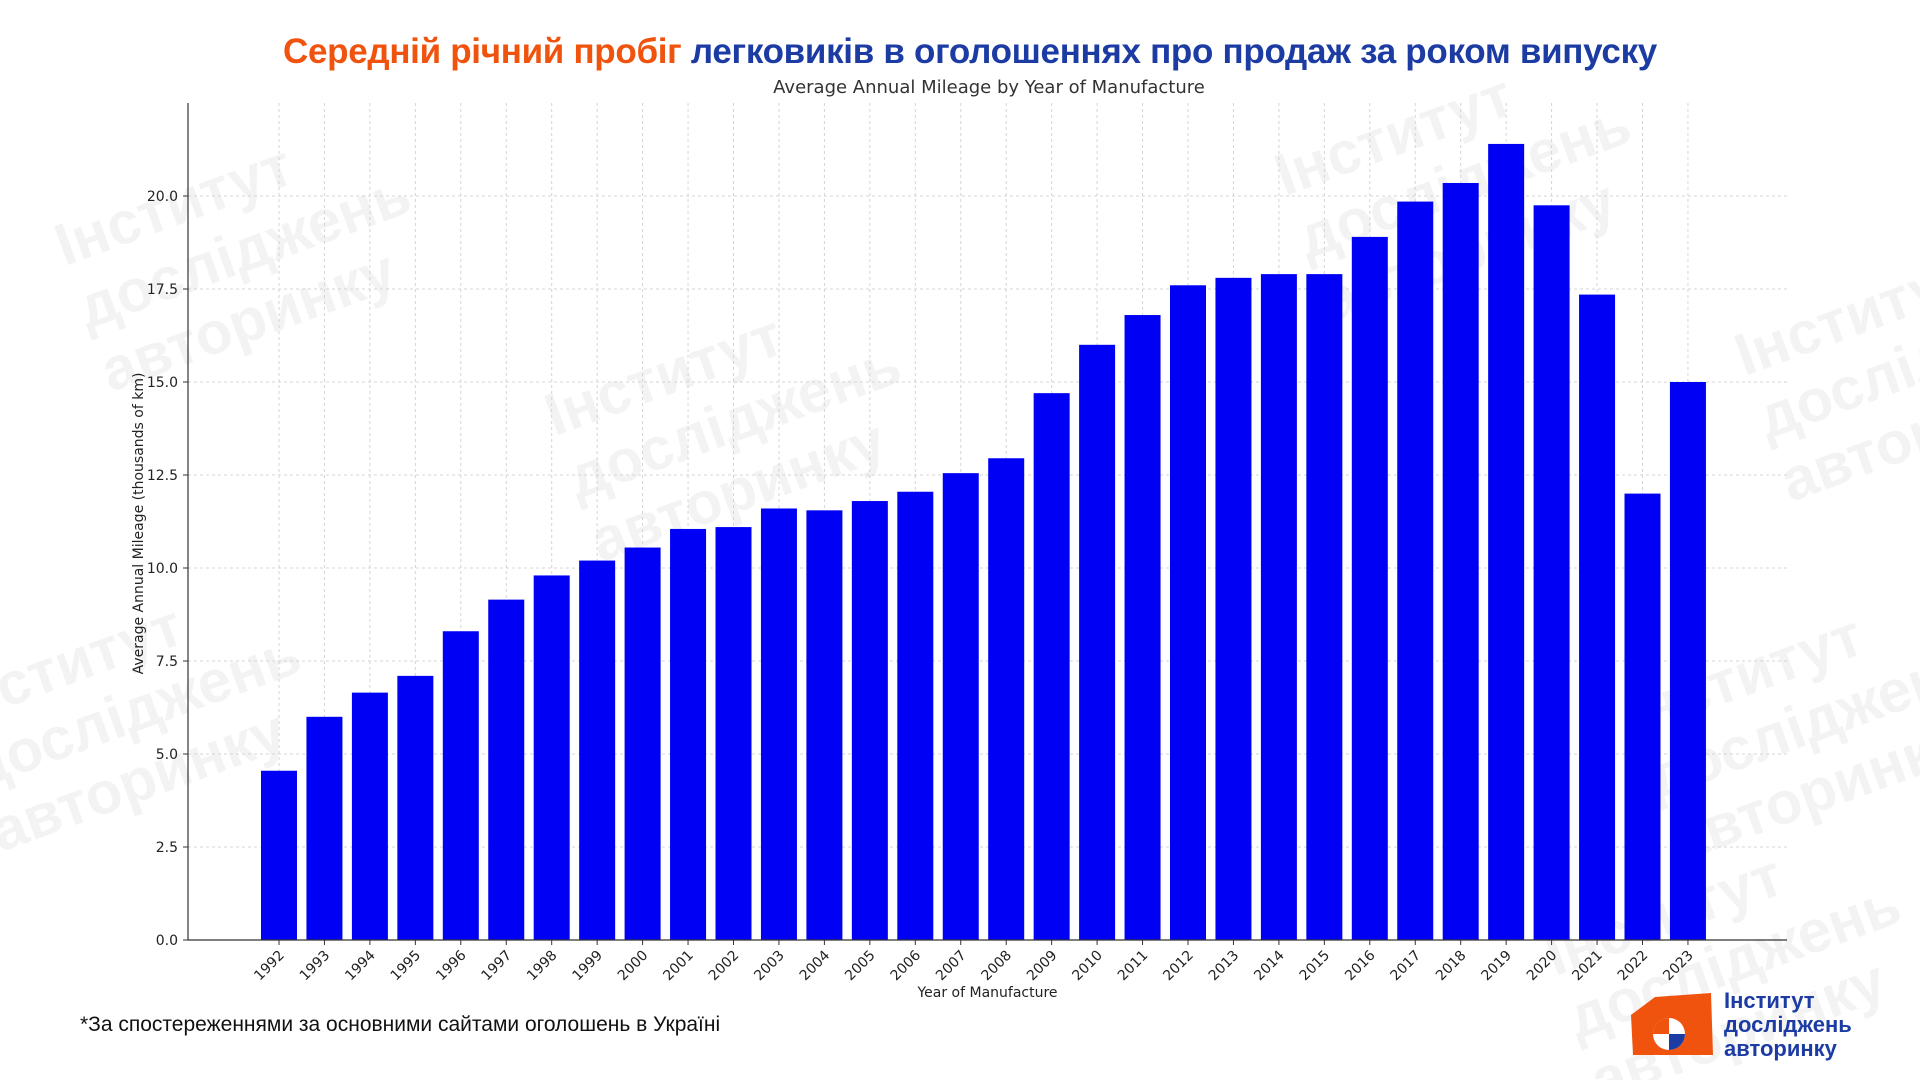 This screenshot has width=1920, height=1080. I want to click on x-tick-label: 1994, so click(360, 965).